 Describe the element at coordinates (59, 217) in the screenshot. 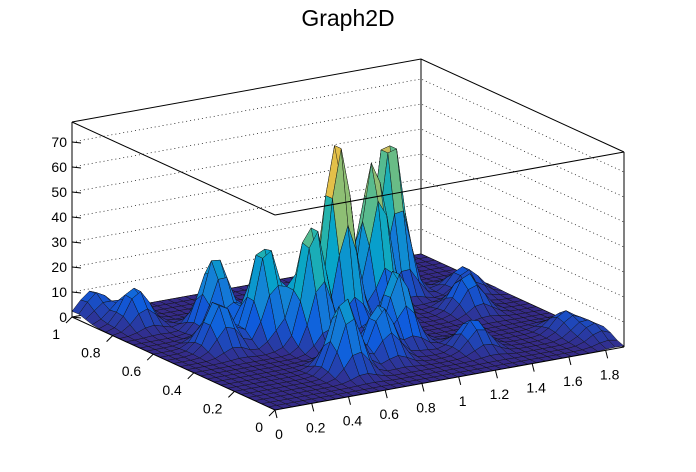

I see `z-tick-label: 40` at that location.